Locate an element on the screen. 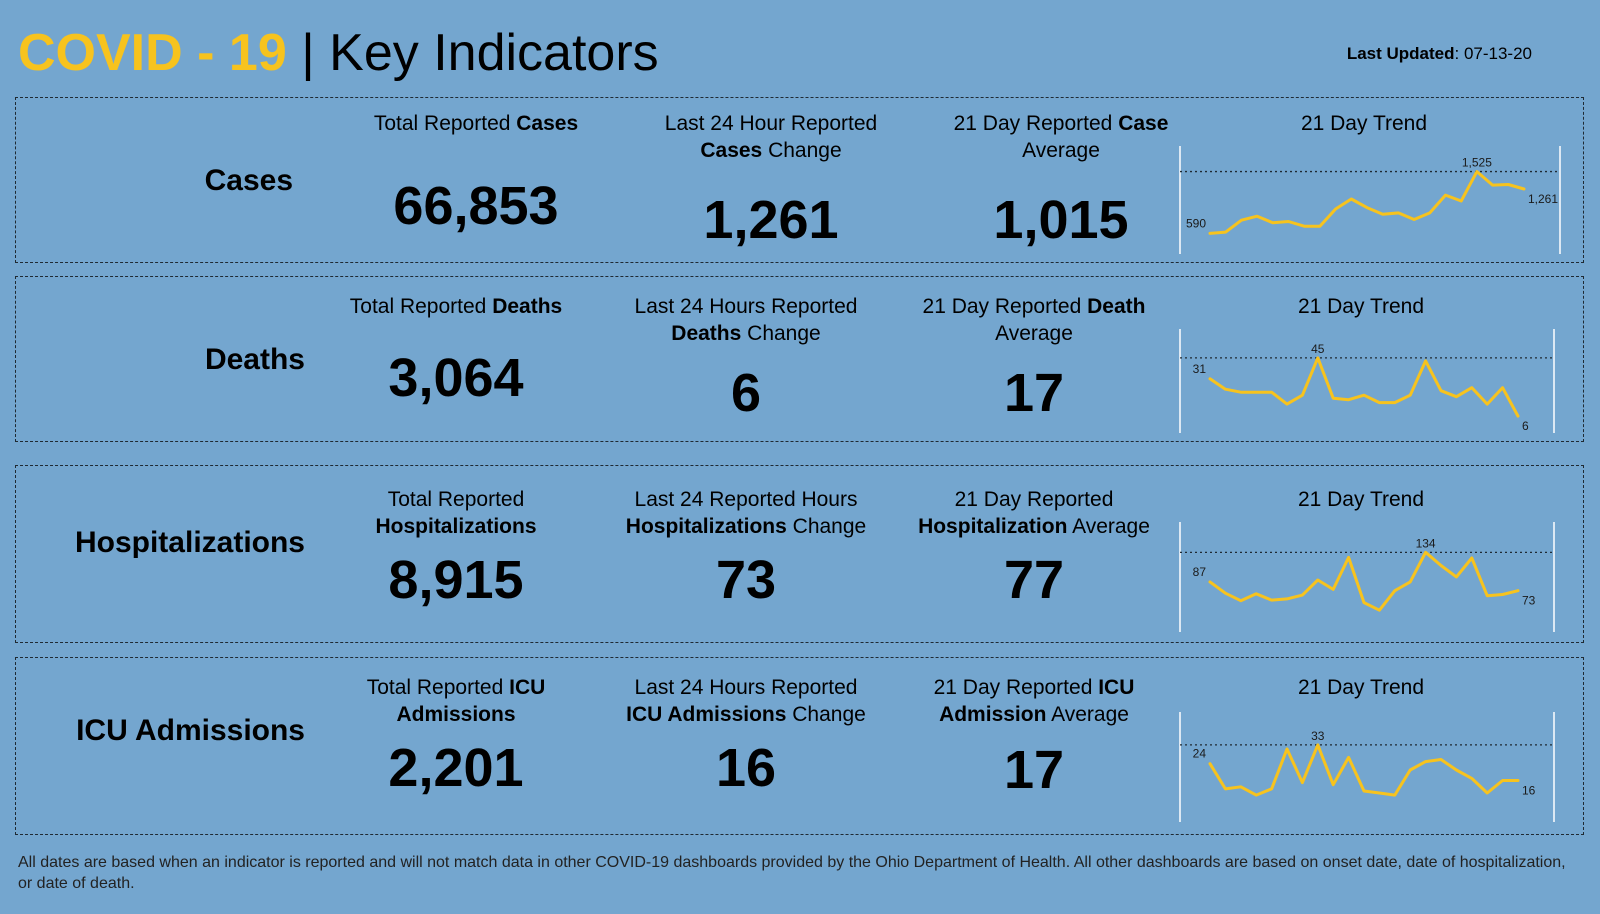  cases-average-value: 1,015 is located at coordinates (1061, 220).